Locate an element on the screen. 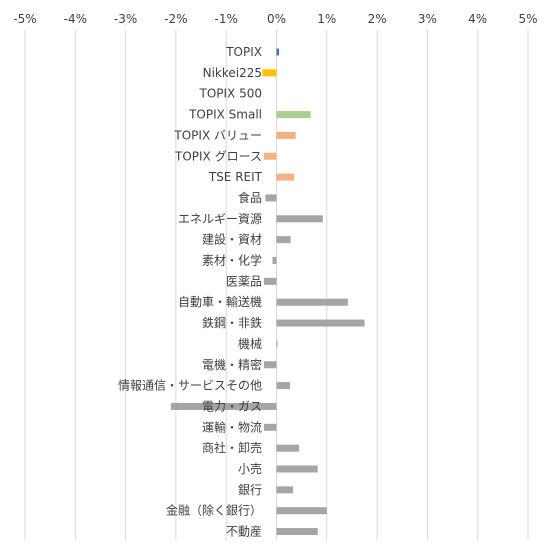  category-label: 鉄鋼・非鉄 is located at coordinates (232, 322).